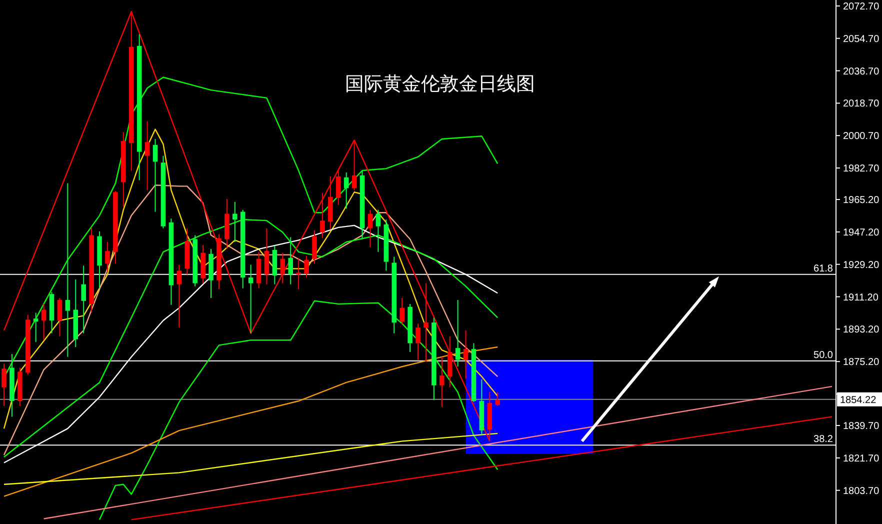  What do you see at coordinates (861, 491) in the screenshot?
I see `y-tick-label: 1803.70` at bounding box center [861, 491].